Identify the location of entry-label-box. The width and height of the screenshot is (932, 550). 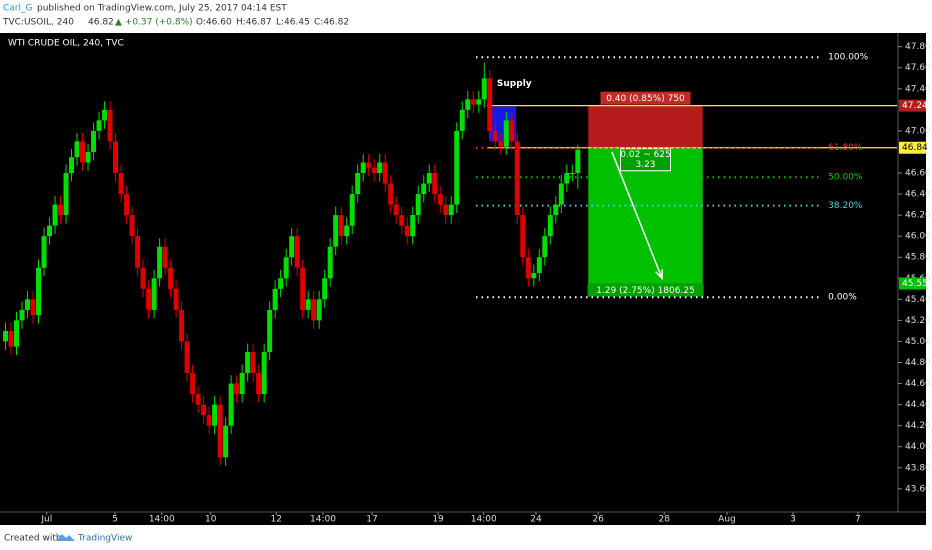
(646, 160).